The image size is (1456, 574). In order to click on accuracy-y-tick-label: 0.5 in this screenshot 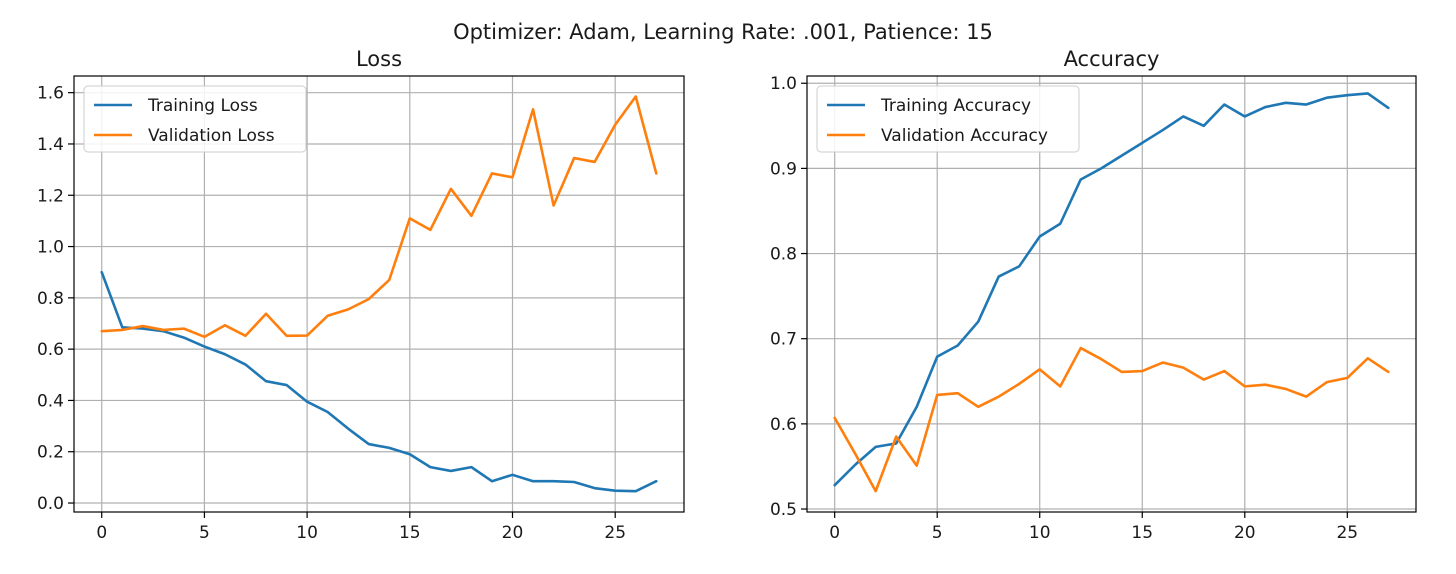, I will do `click(783, 510)`.